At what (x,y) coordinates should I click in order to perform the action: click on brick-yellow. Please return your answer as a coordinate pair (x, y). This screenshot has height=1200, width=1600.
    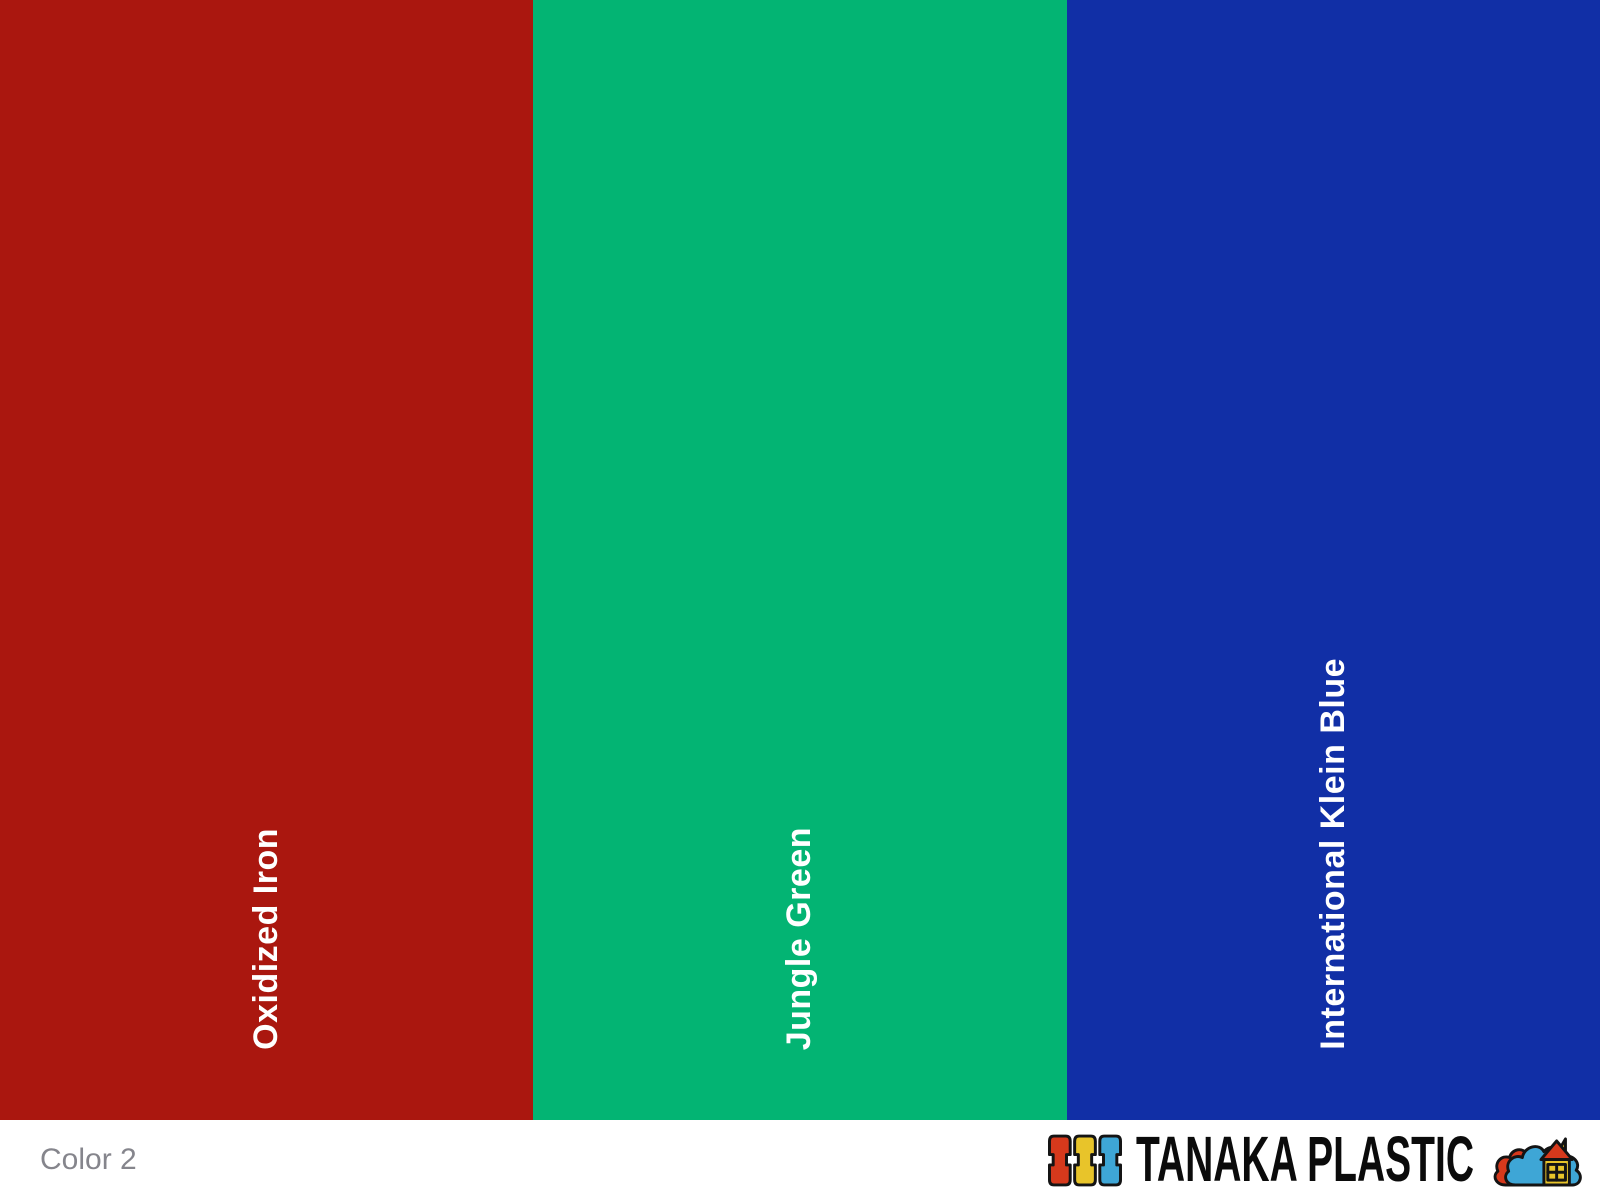
    Looking at the image, I should click on (1085, 1160).